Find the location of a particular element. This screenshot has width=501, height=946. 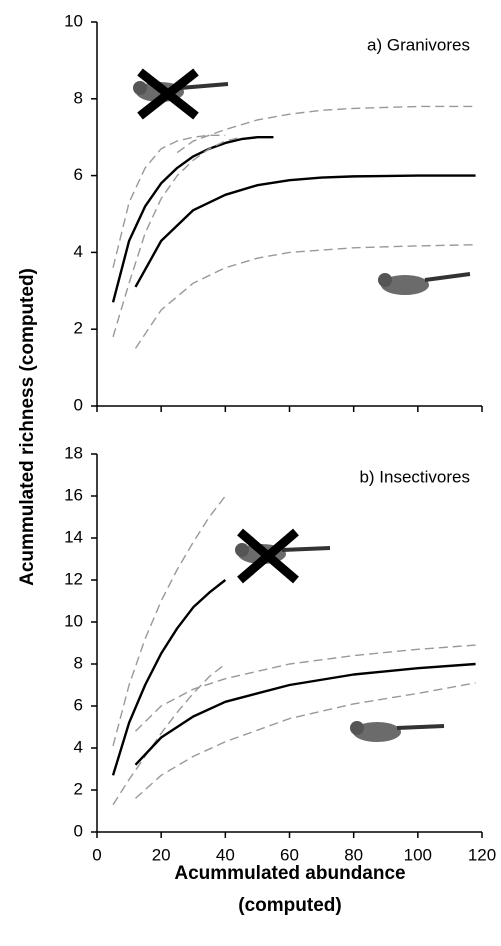

x-axis-label: (computed) is located at coordinates (289, 905).